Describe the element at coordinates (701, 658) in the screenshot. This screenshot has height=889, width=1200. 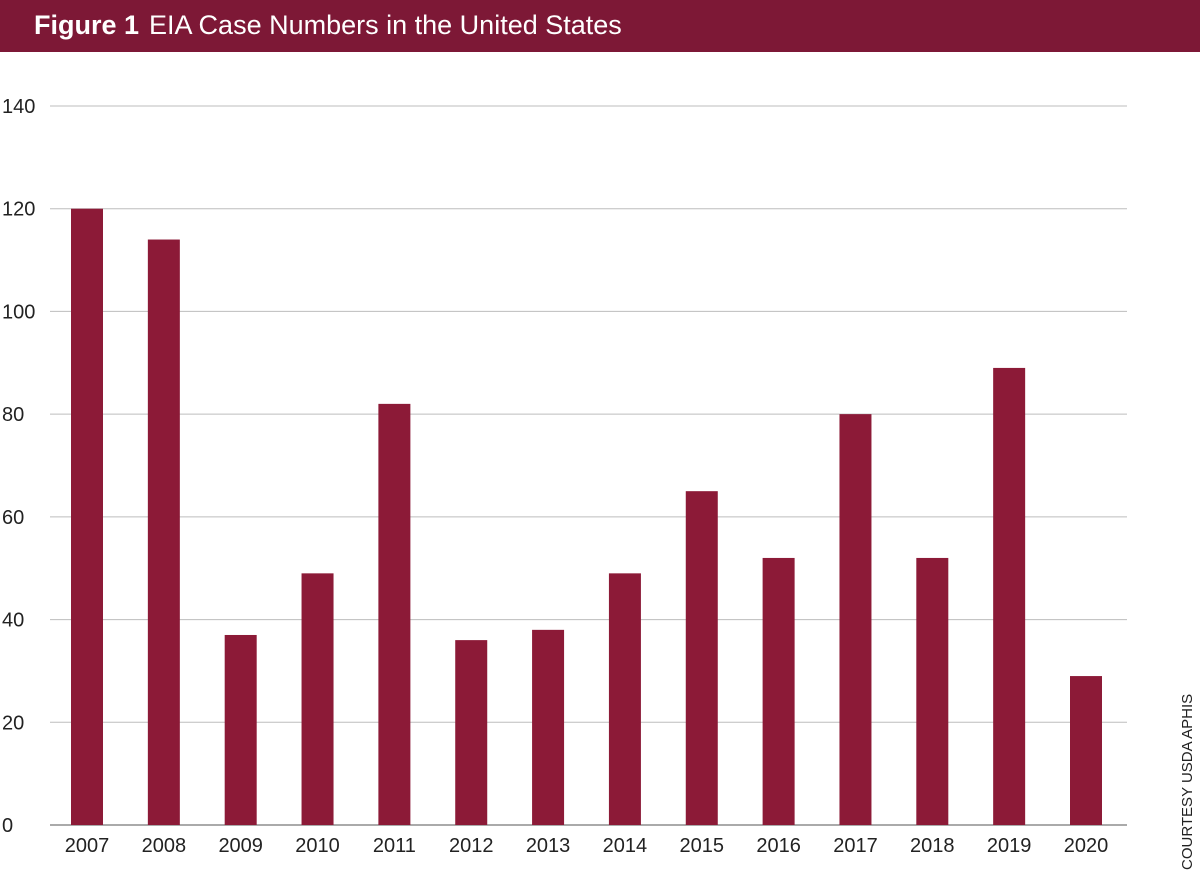
I see `bar-2015` at that location.